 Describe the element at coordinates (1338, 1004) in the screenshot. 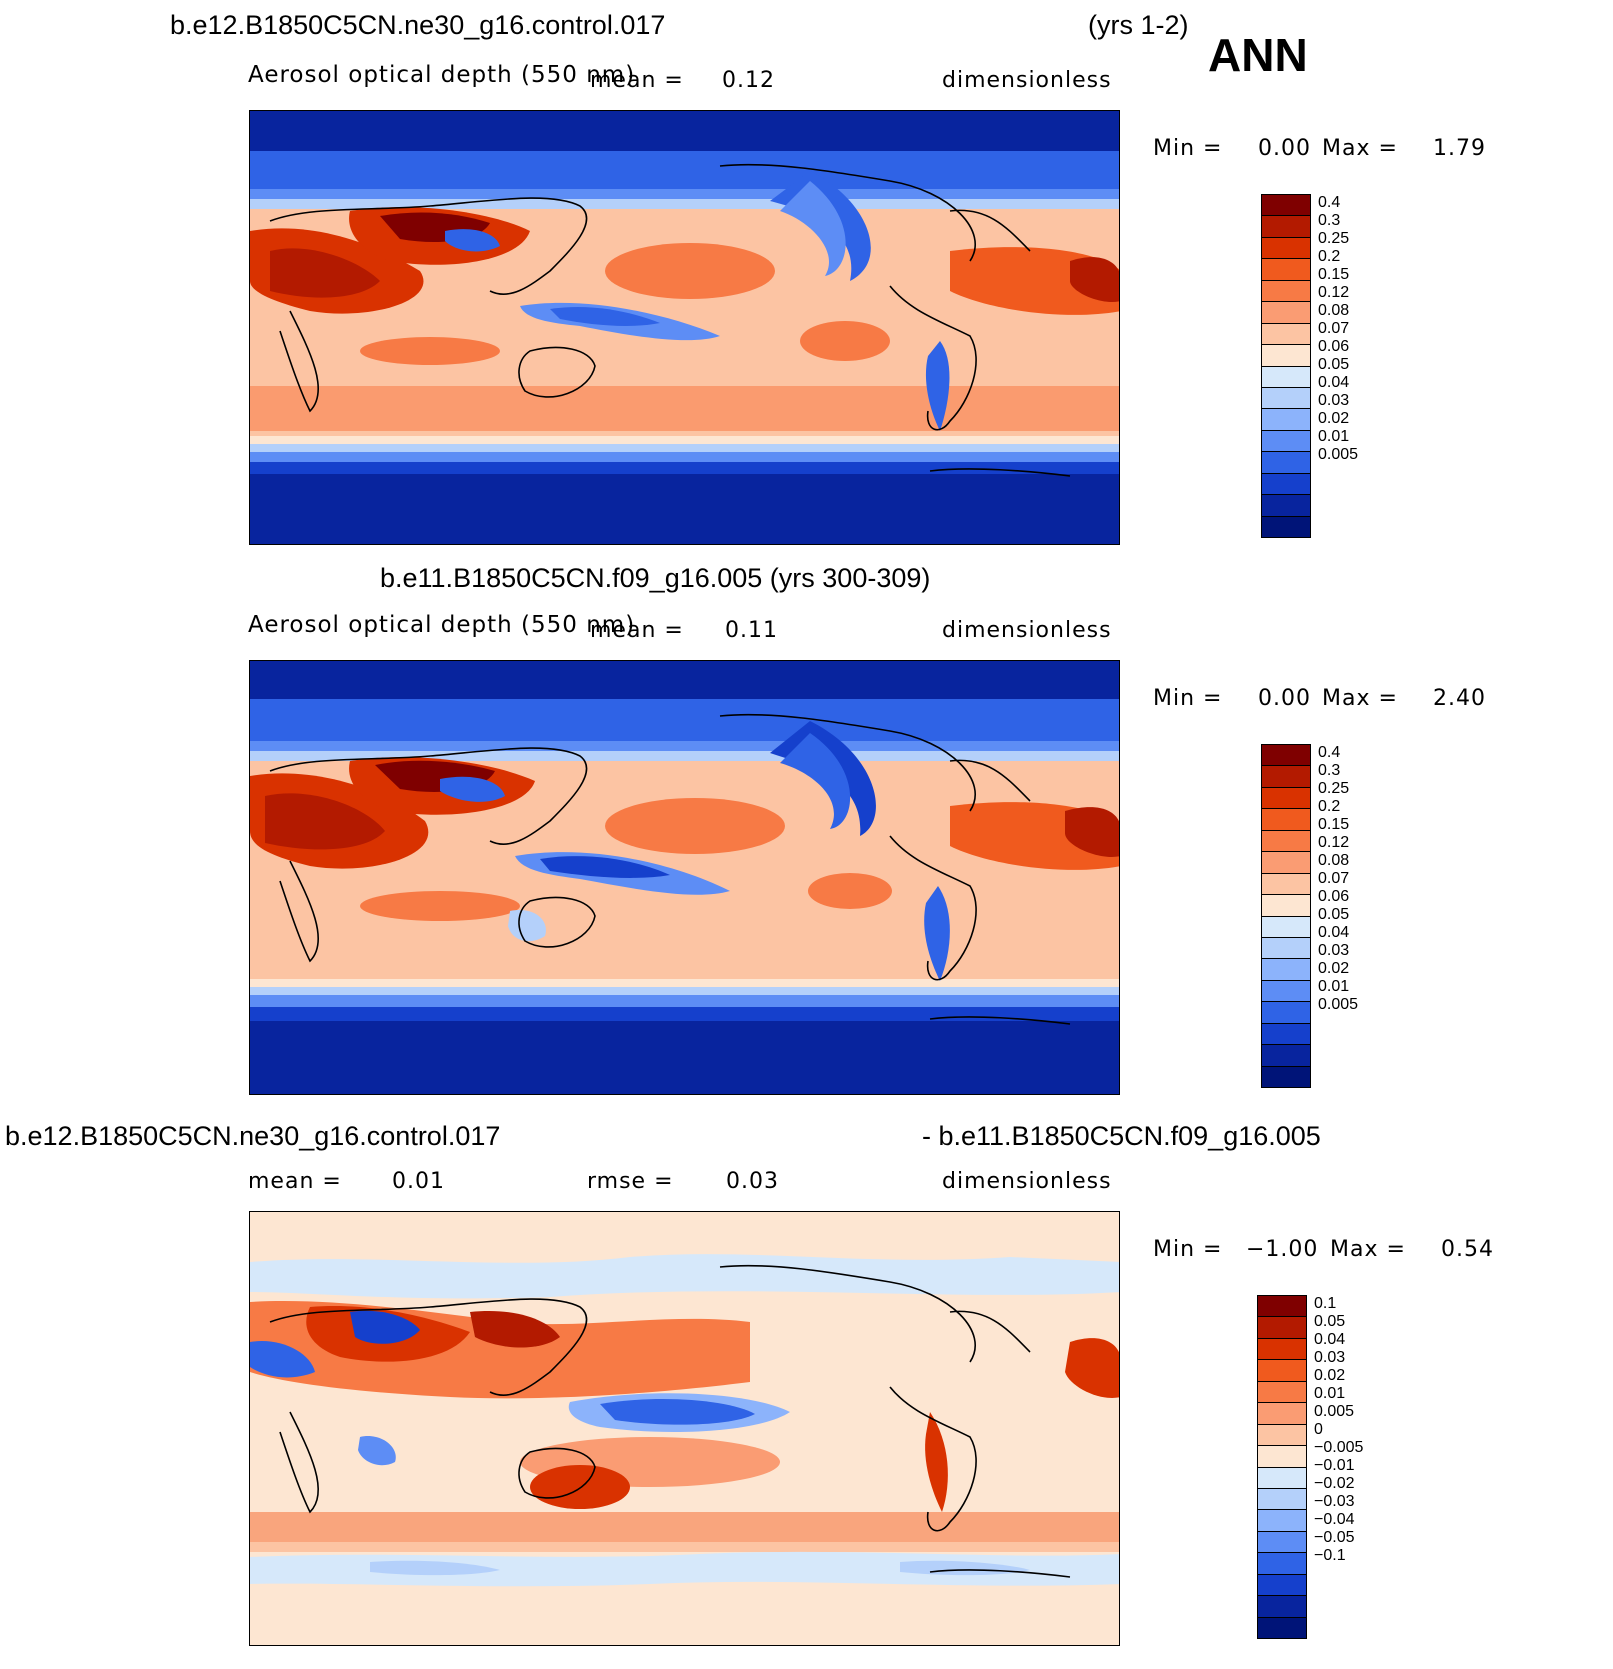

I see `colorbar-tick-label: 0.005` at that location.